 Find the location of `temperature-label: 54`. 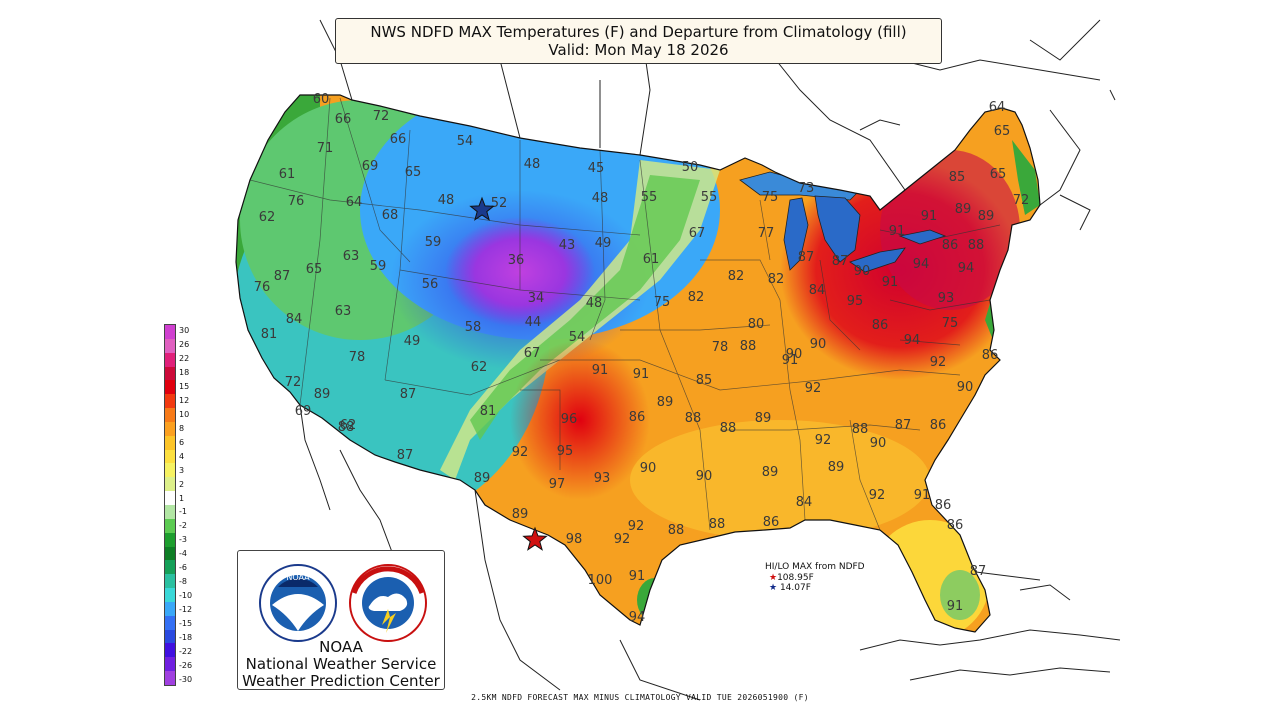

temperature-label: 54 is located at coordinates (465, 141).